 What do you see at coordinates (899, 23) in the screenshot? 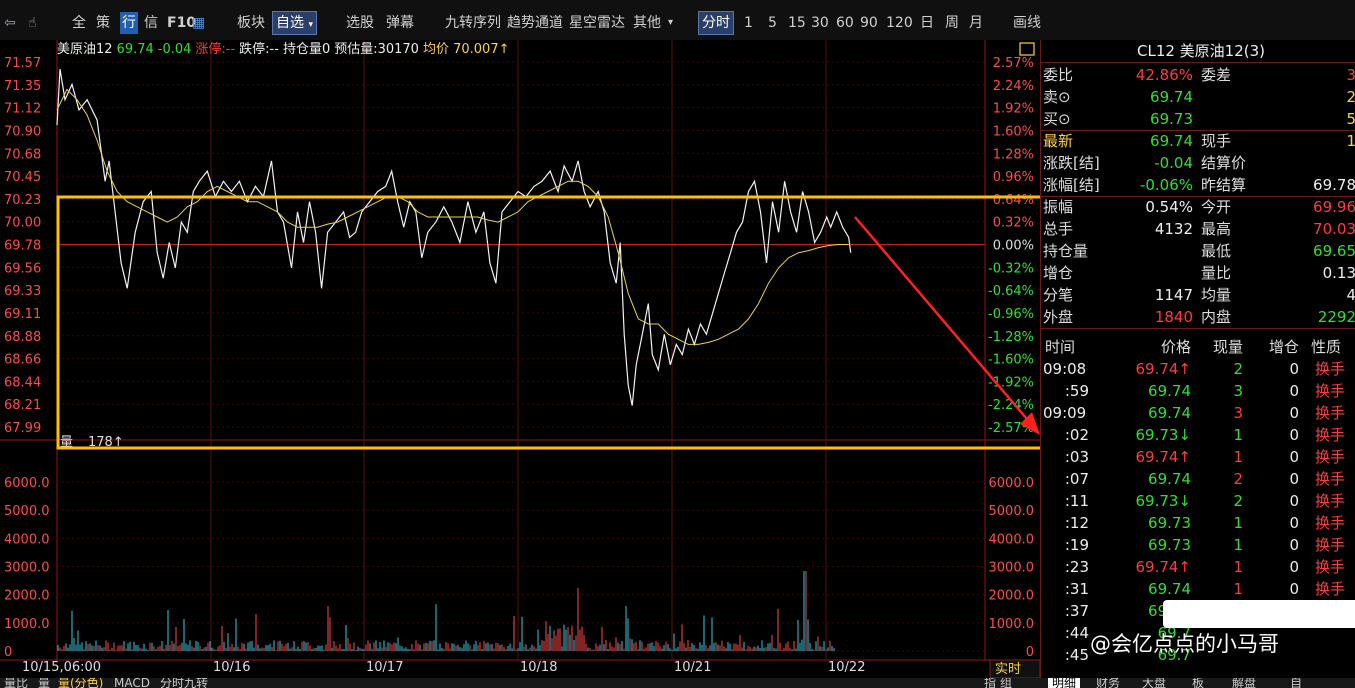
I see `period-120: 120` at bounding box center [899, 23].